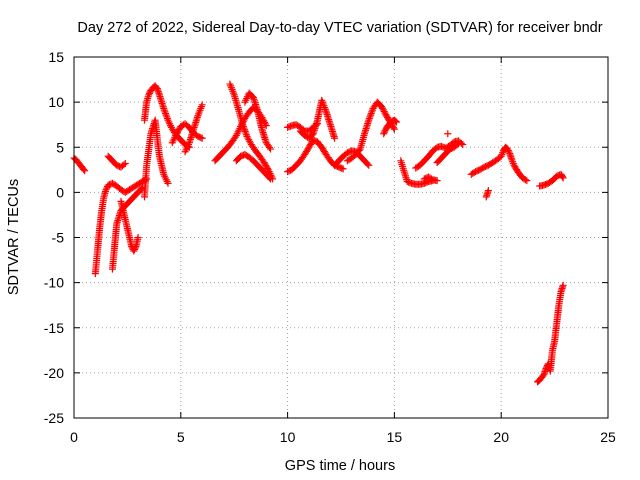  Describe the element at coordinates (14, 237) in the screenshot. I see `y-axis-label: SDTVAR / TECUs` at that location.